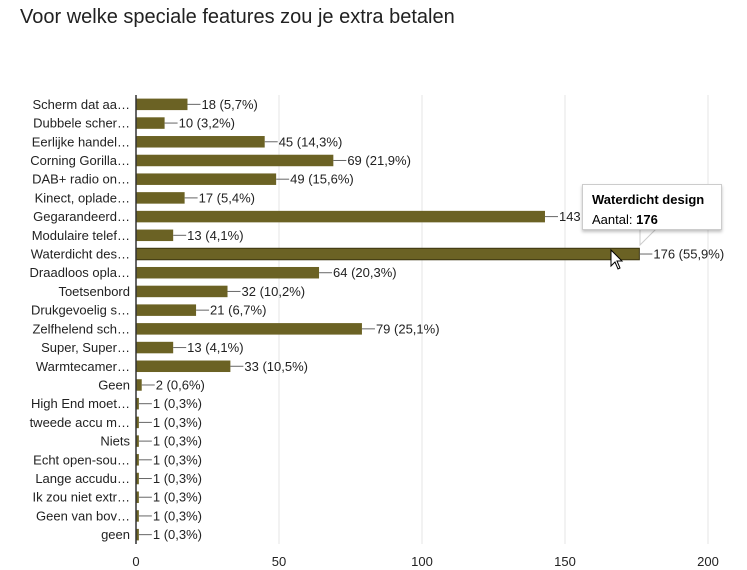 Image resolution: width=747 pixels, height=570 pixels. What do you see at coordinates (365, 272) in the screenshot?
I see `data-label: 64 (20,3%)` at bounding box center [365, 272].